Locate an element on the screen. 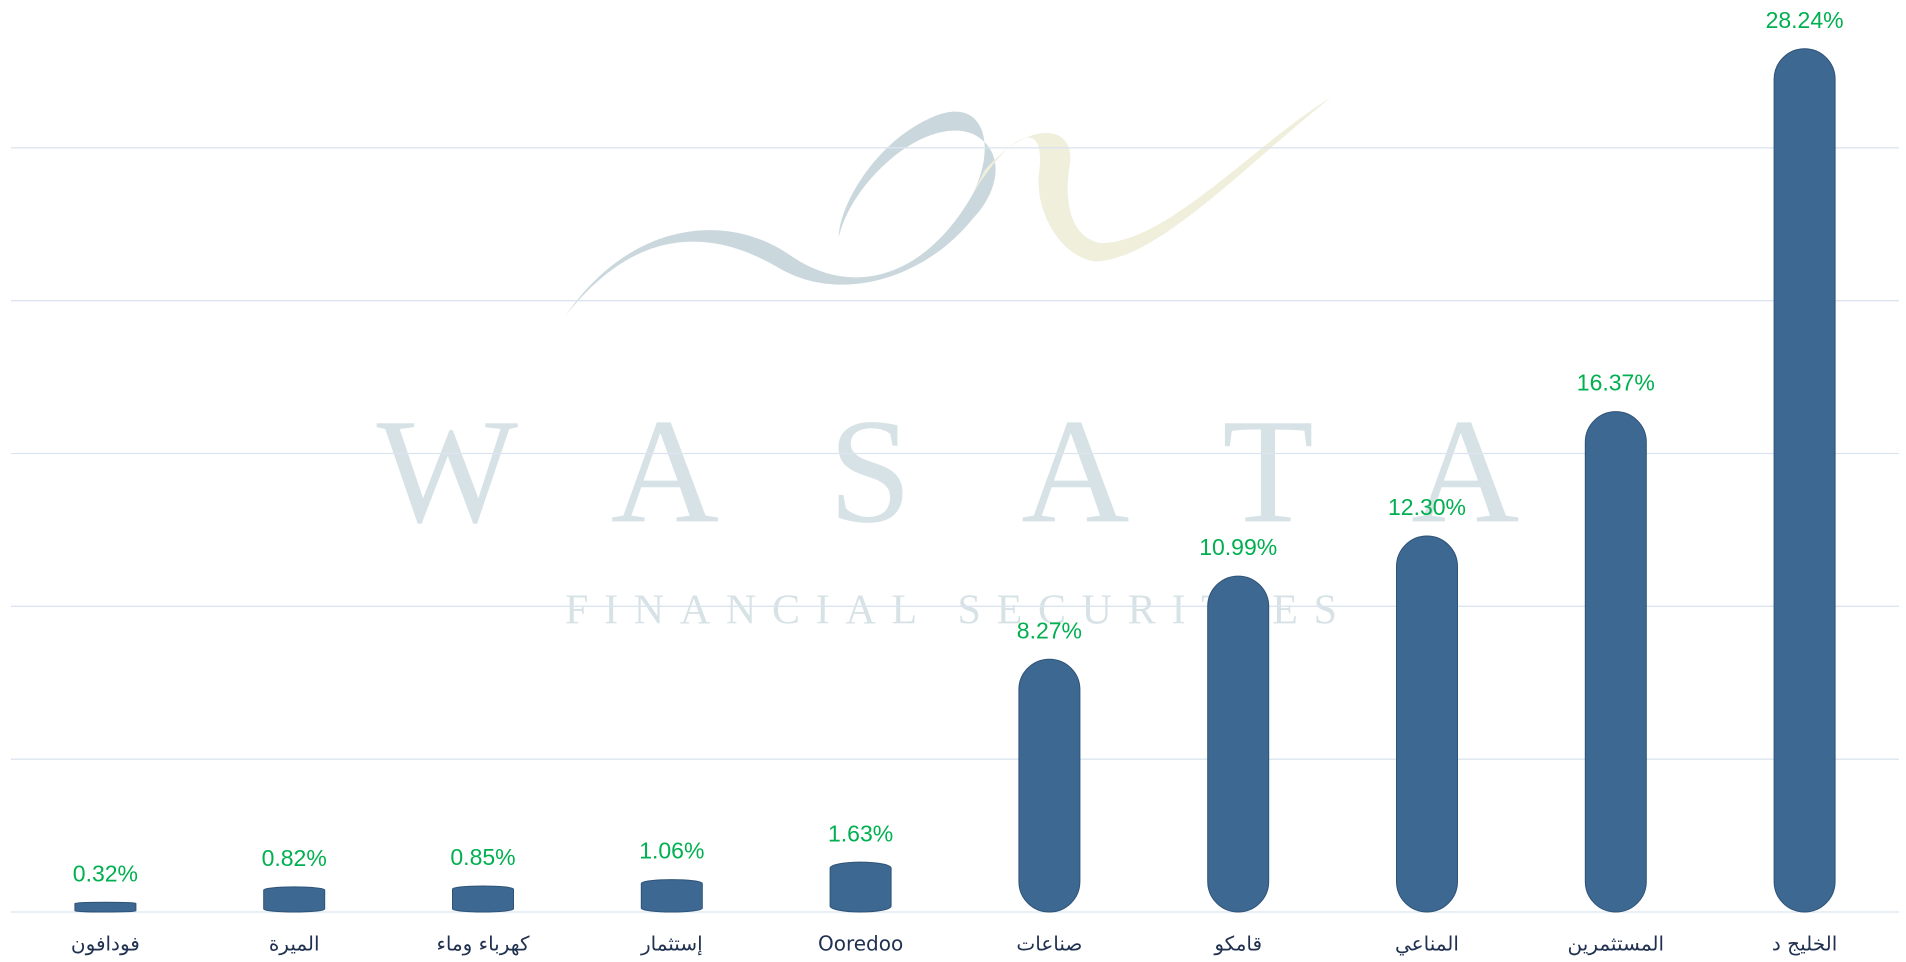  value-label: 0.32% is located at coordinates (105, 873).